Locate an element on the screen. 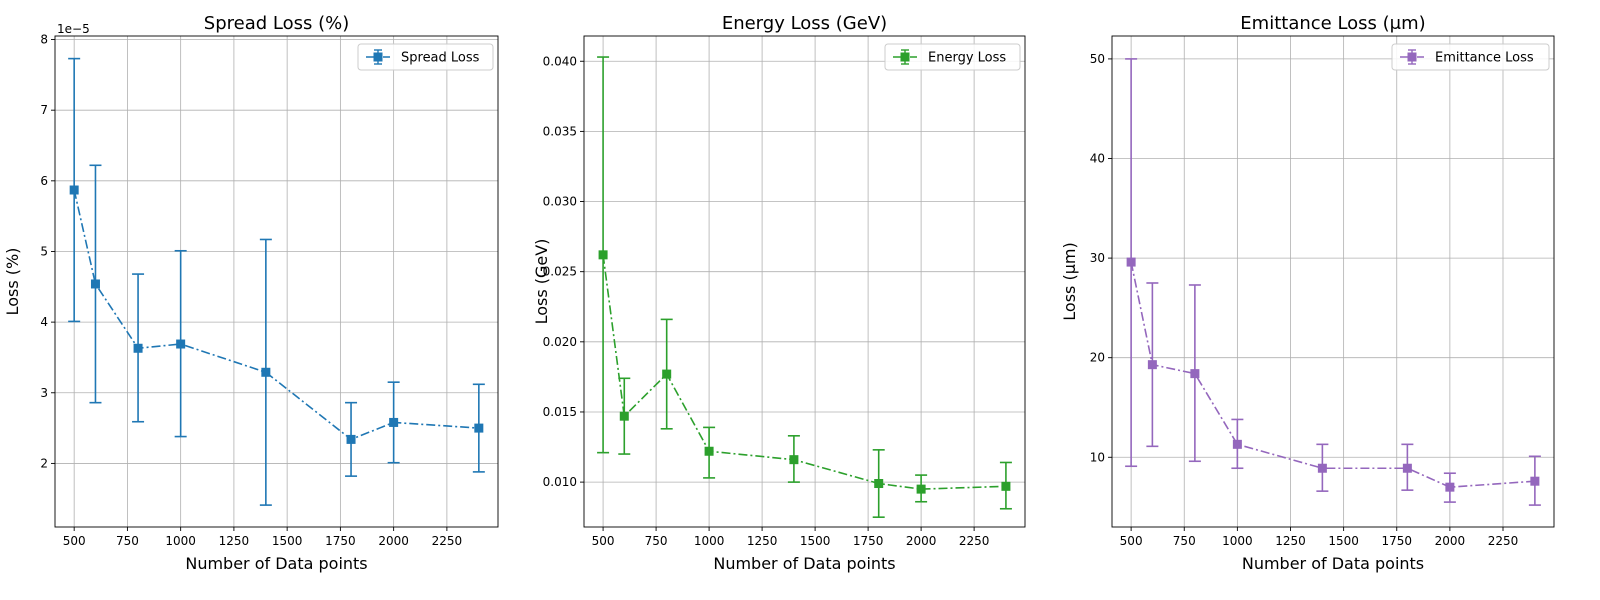 The height and width of the screenshot is (600, 1600). legend: Spread Loss is located at coordinates (425, 57).